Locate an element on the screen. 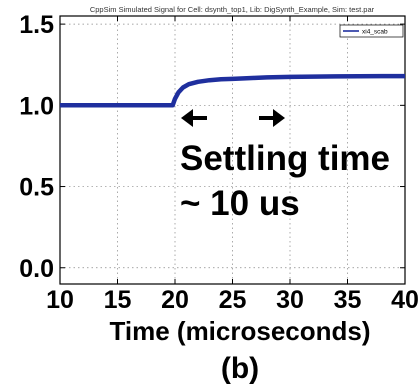 This screenshot has height=392, width=419. legend: xi4_scab is located at coordinates (371, 31).